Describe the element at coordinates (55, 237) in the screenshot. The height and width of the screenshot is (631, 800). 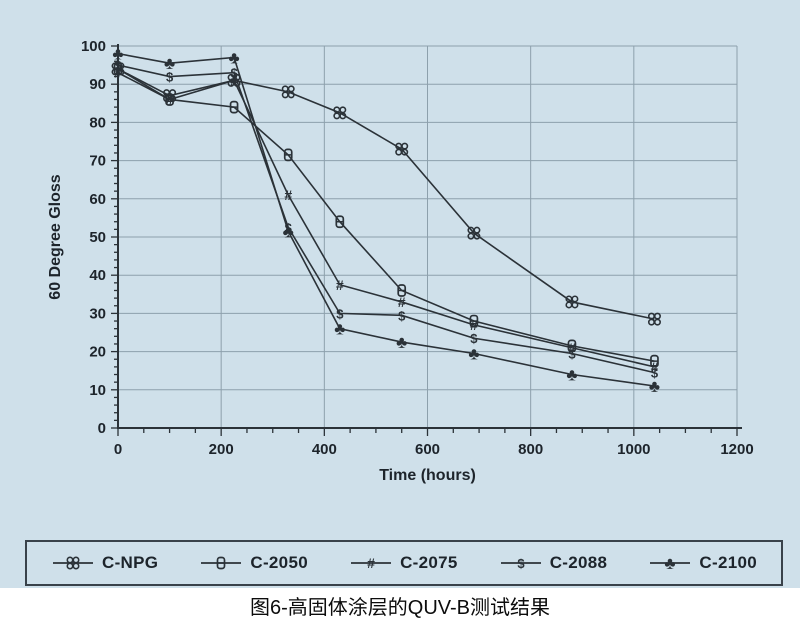
I see `y-axis-title: 60 Degree Gloss` at that location.